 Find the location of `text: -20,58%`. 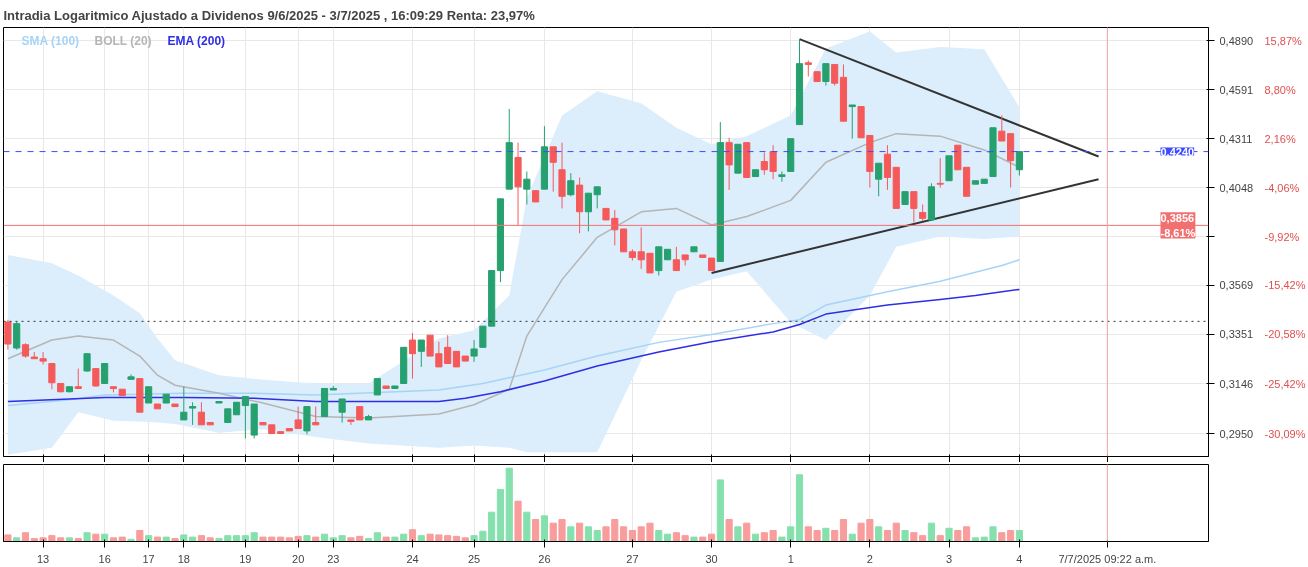

text: -20,58% is located at coordinates (1285, 334).